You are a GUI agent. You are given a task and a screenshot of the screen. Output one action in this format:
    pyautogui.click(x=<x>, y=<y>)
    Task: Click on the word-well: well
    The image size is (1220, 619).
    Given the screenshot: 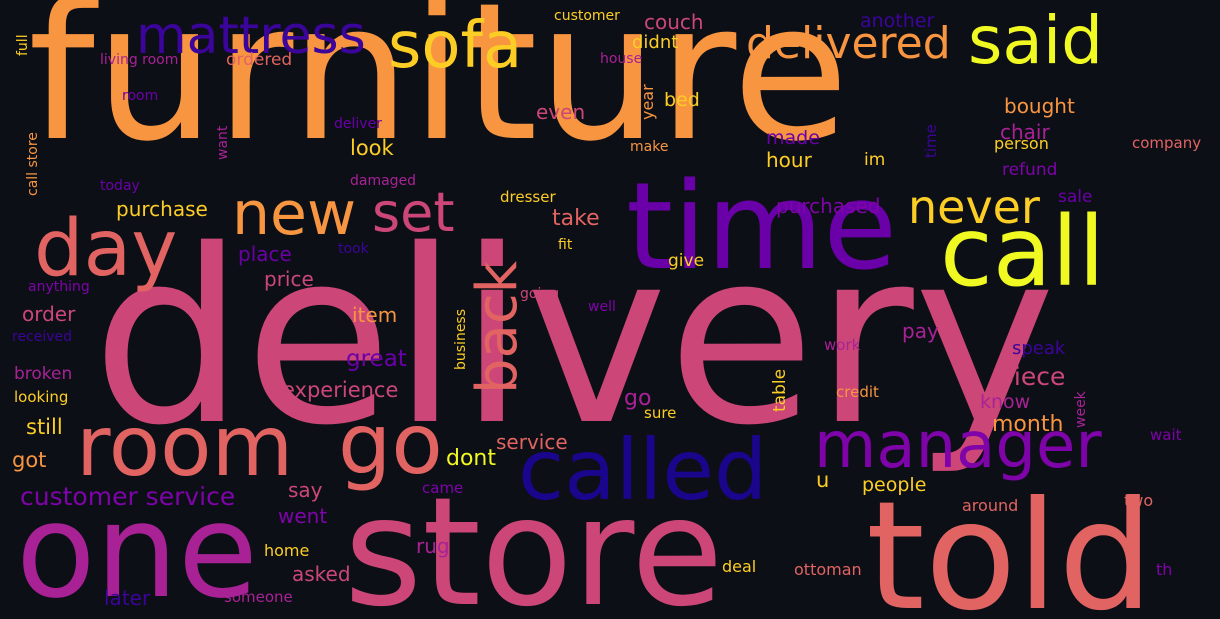 What is the action you would take?
    pyautogui.click(x=602, y=307)
    